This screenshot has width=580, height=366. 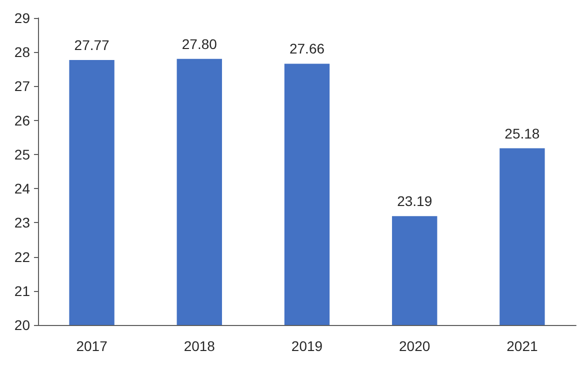 I want to click on x-tick-label: 2019, so click(x=307, y=346).